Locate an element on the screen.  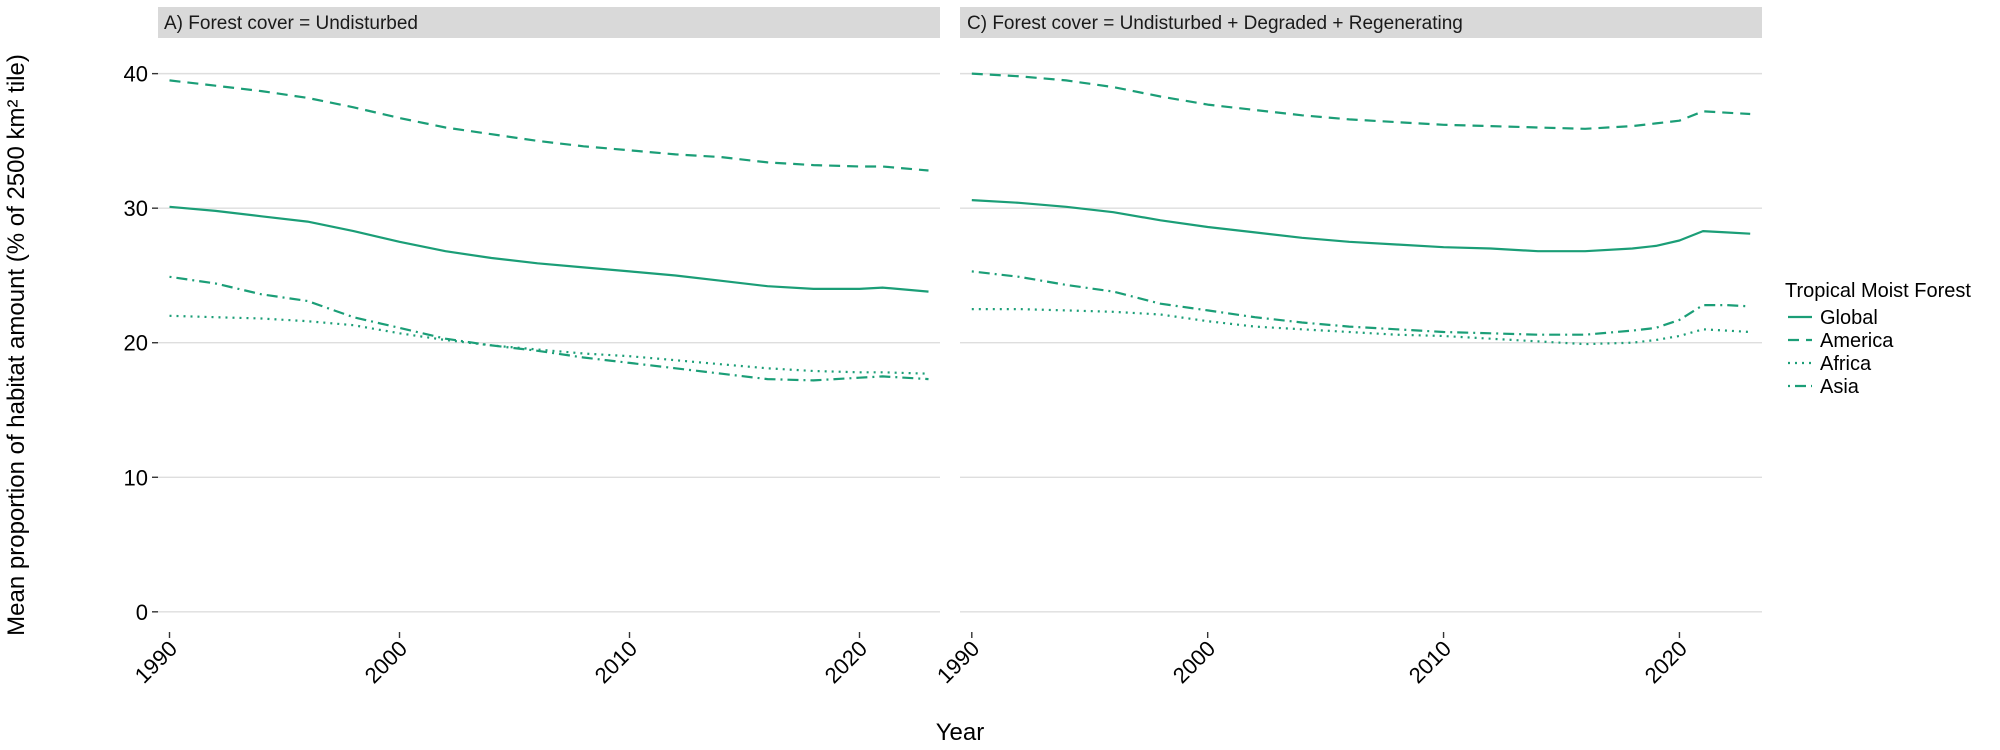
y-tick-label-30: 30 is located at coordinates (136, 208).